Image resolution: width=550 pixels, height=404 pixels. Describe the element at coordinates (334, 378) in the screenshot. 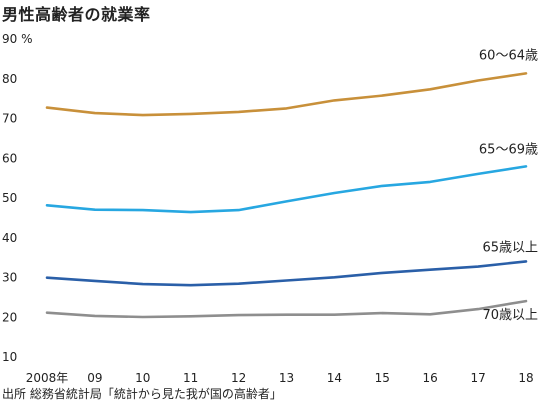

I see `x-tick-label: 14` at that location.